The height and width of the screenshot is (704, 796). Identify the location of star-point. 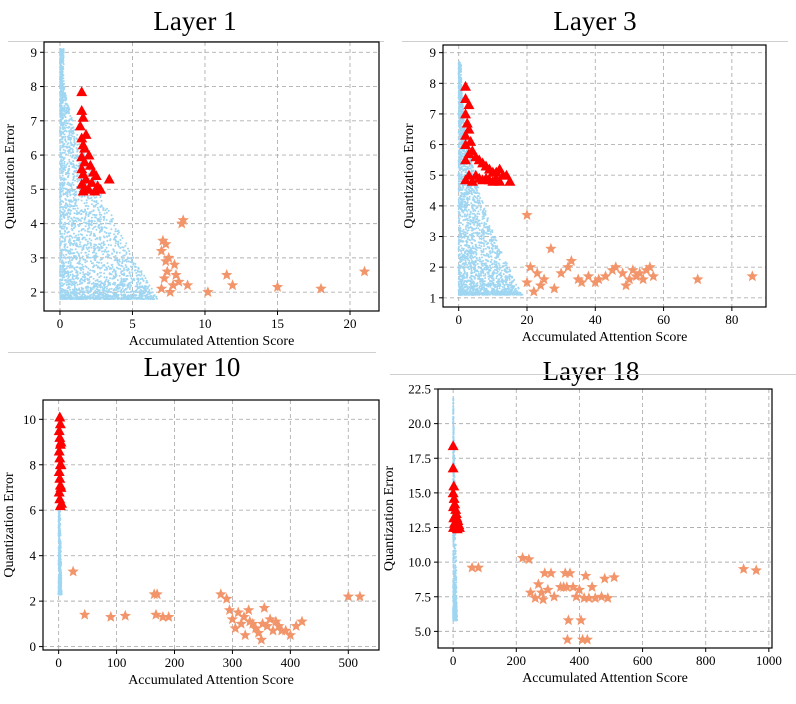
(161, 250).